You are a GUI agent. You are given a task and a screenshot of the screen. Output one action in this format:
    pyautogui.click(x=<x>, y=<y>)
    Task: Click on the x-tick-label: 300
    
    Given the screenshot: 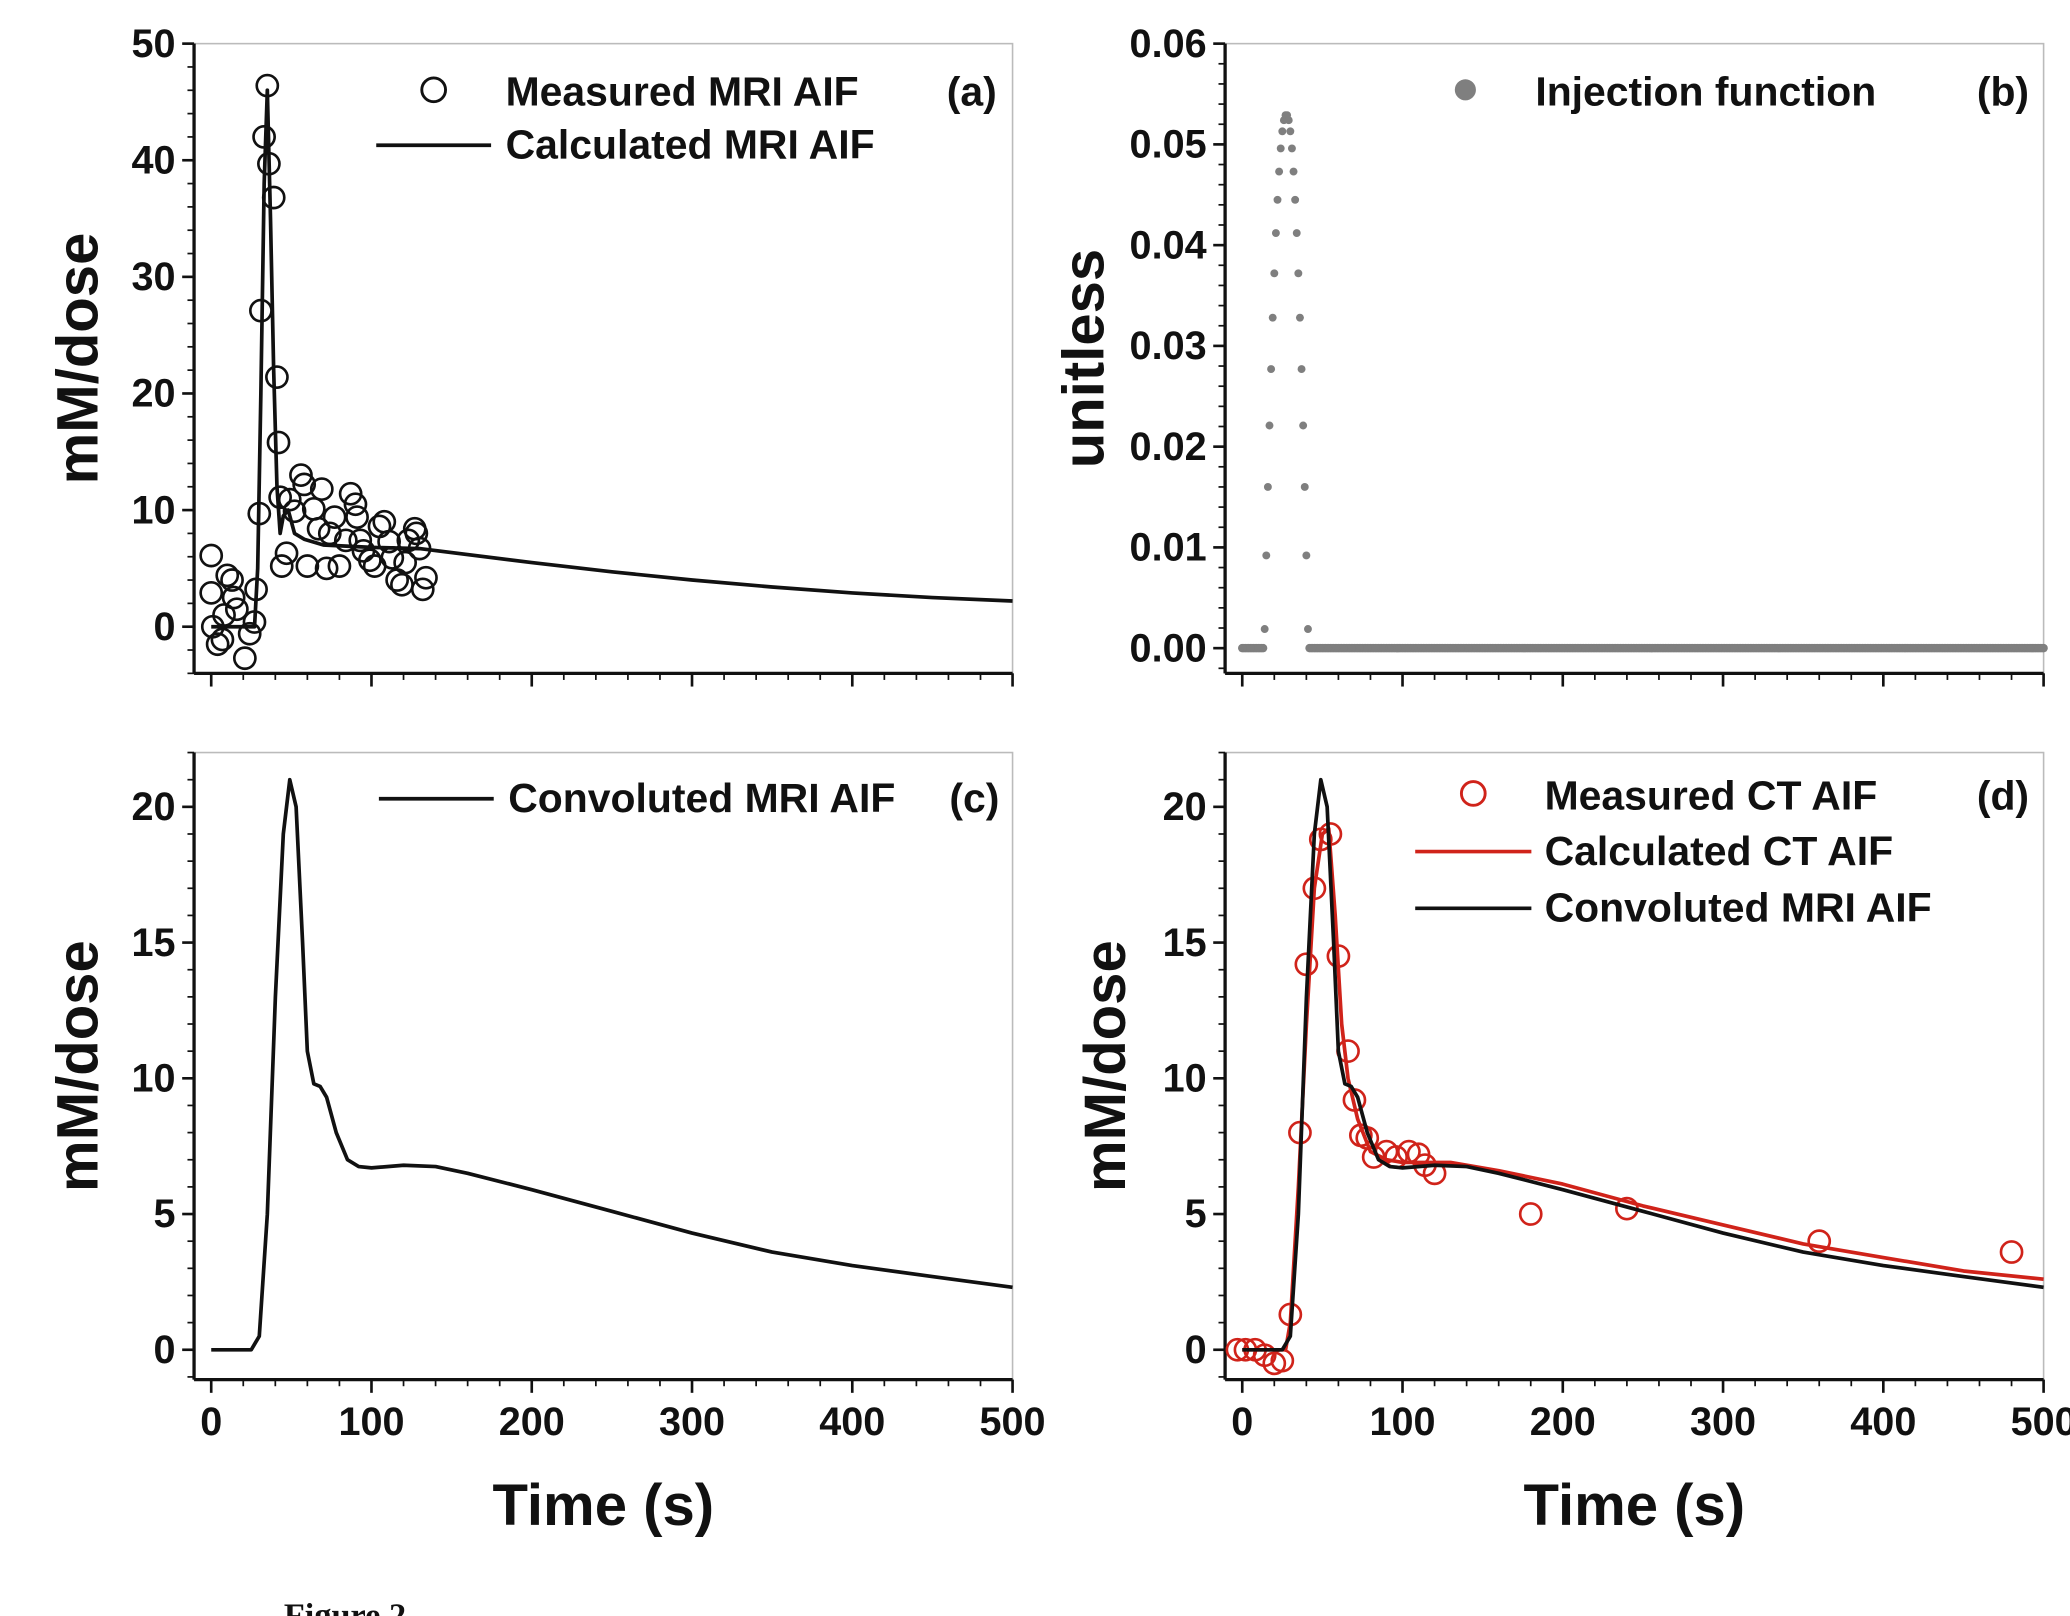 What is the action you would take?
    pyautogui.click(x=692, y=1422)
    